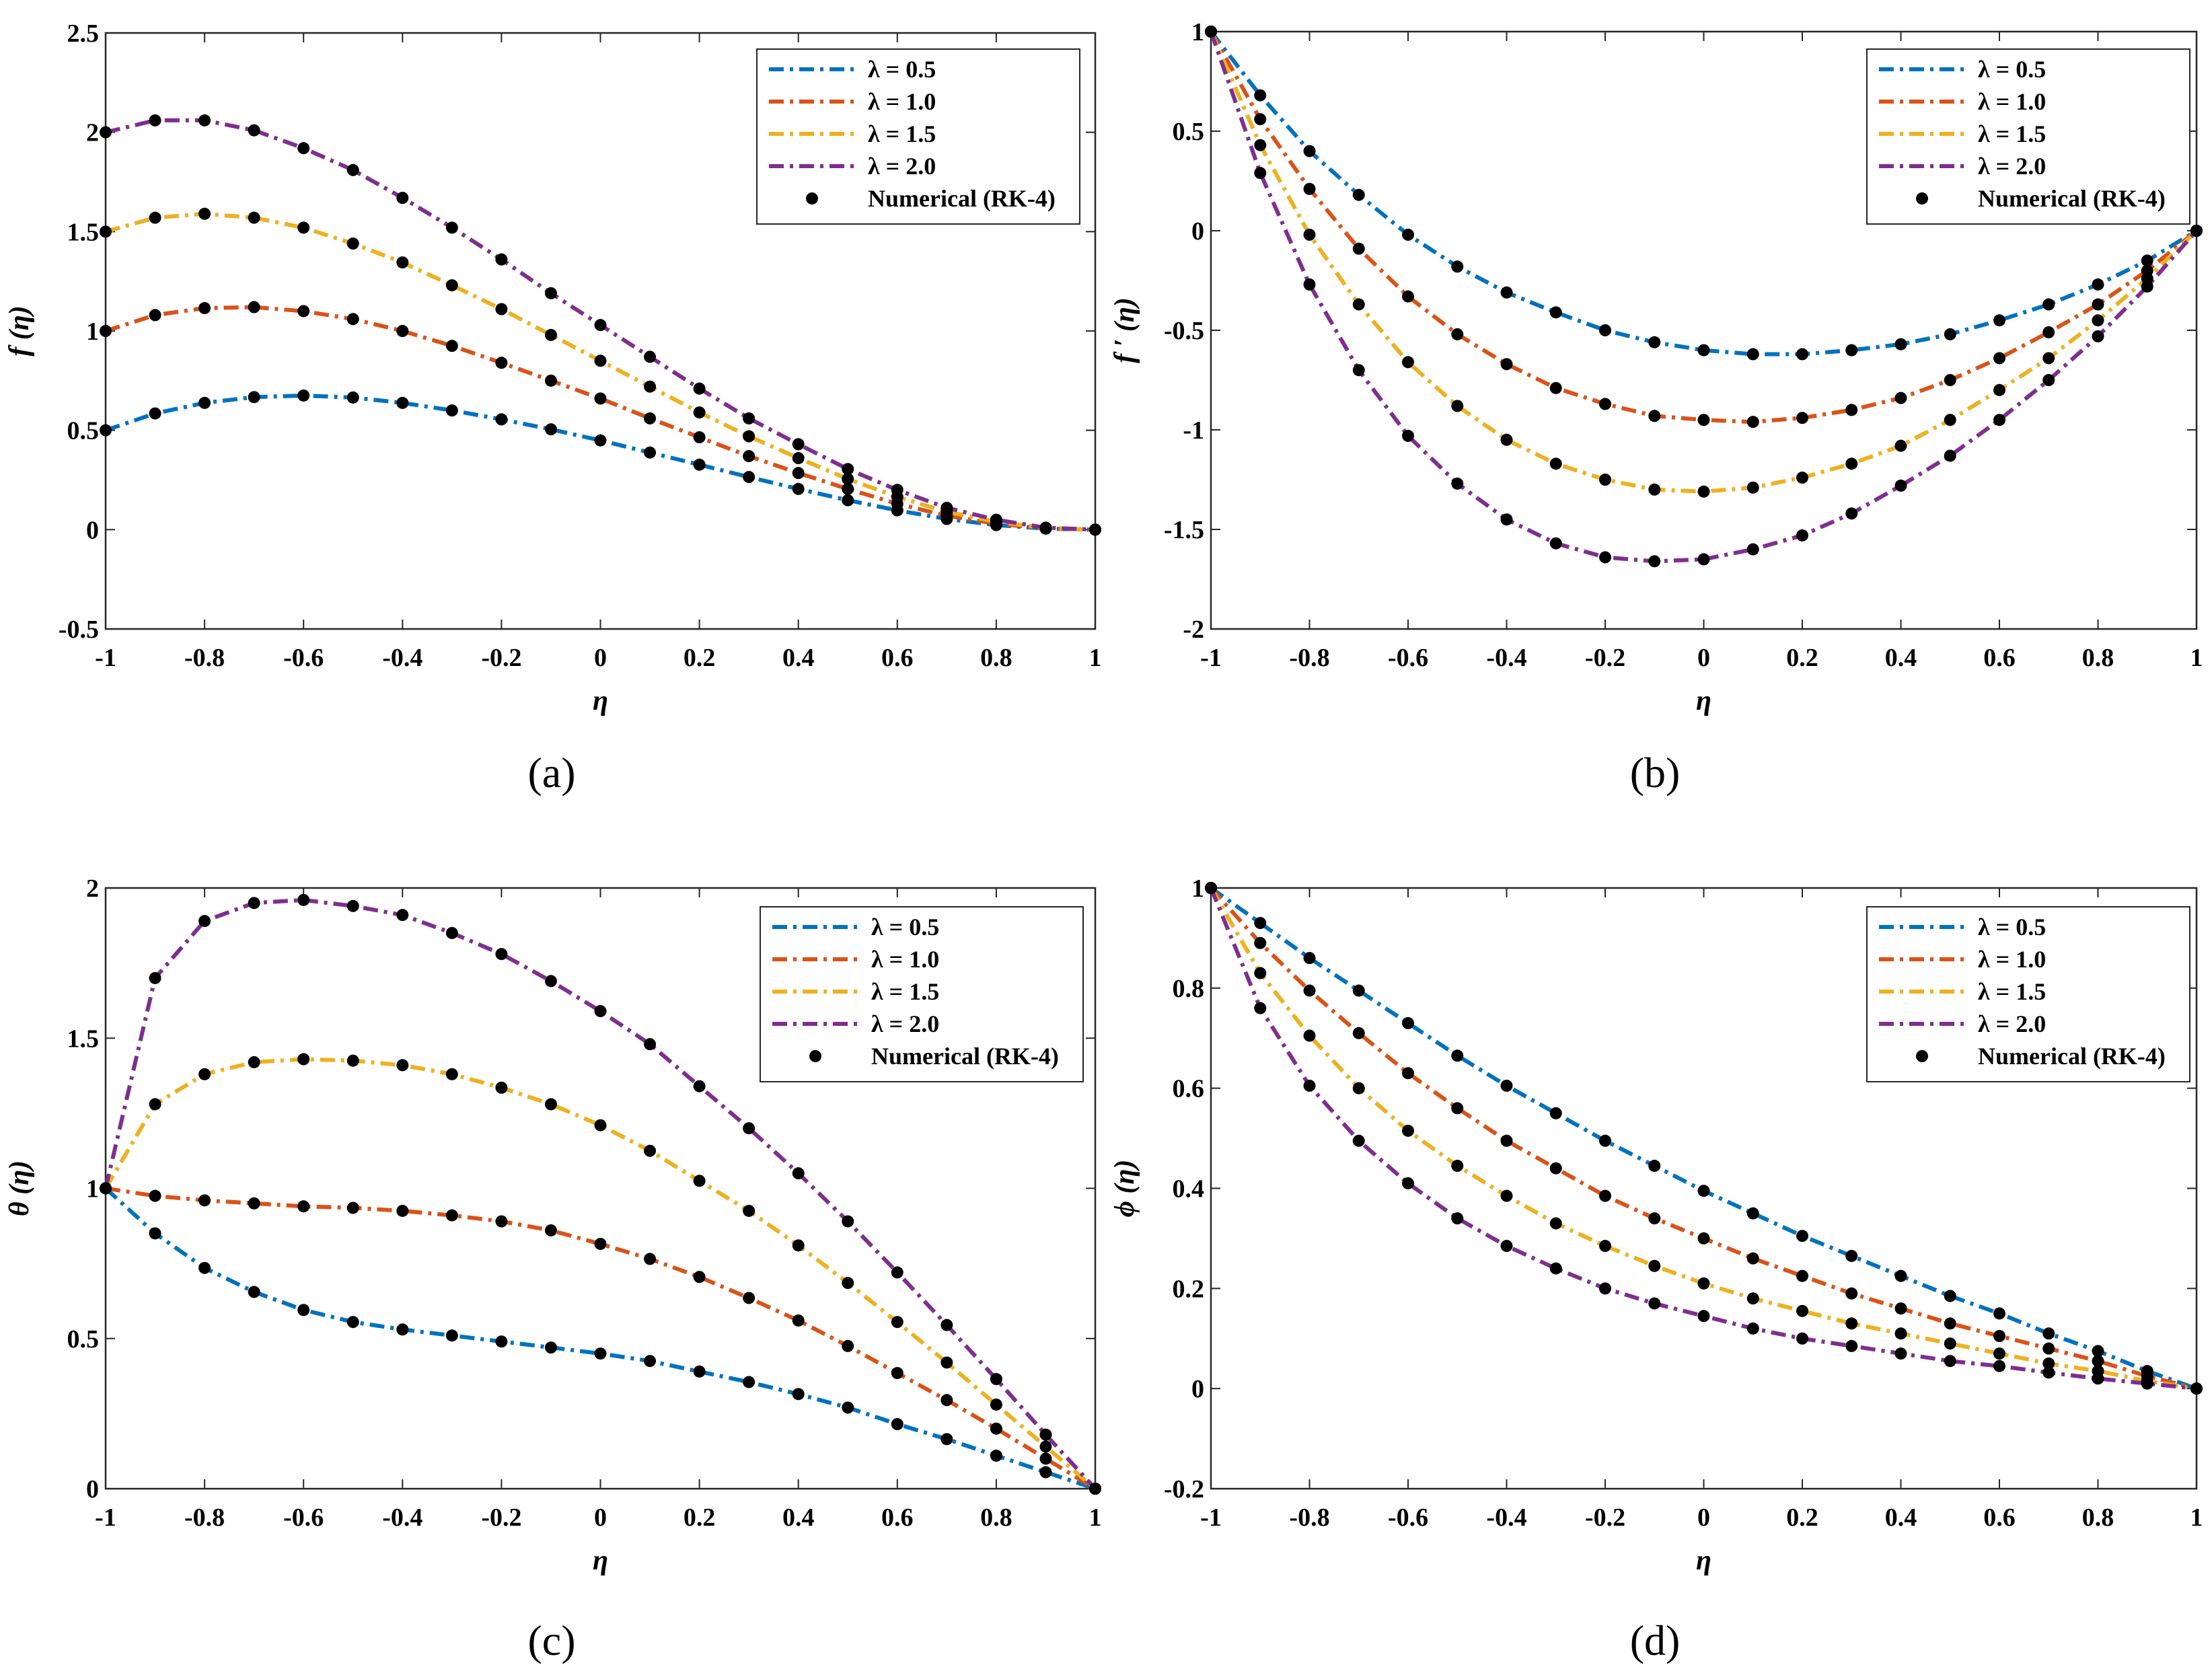 The height and width of the screenshot is (1671, 2212). Describe the element at coordinates (1124, 1189) in the screenshot. I see `y-axis-label: ϕ (η)` at that location.